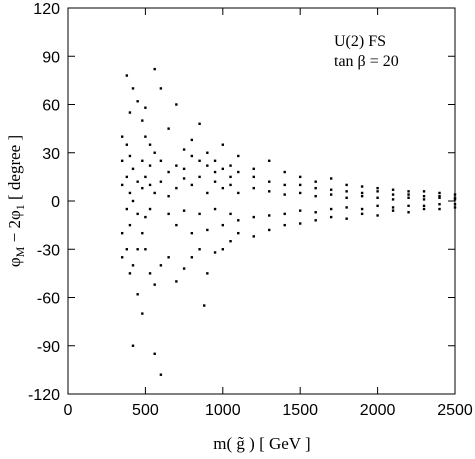  What do you see at coordinates (55, 202) in the screenshot?
I see `y-tick-label: 0` at bounding box center [55, 202].